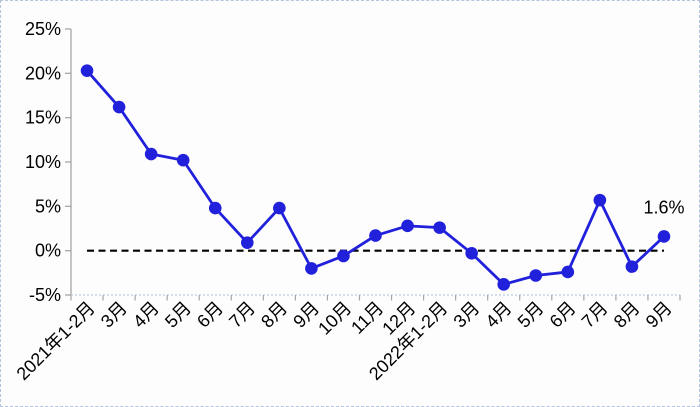 Image resolution: width=700 pixels, height=407 pixels. Describe the element at coordinates (45, 295) in the screenshot. I see `y-axis-tick-label: -5%` at that location.